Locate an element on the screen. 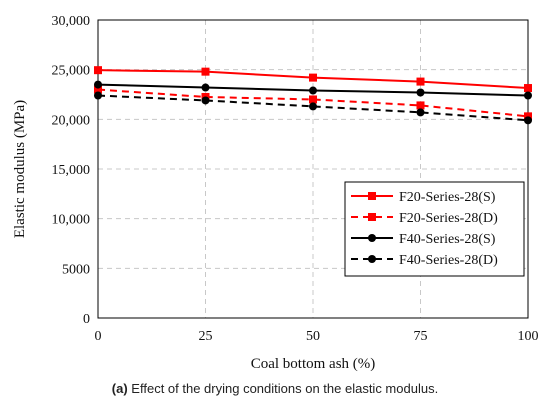 This screenshot has width=550, height=414. legend-item: F40-Series-28(S) is located at coordinates (423, 239).